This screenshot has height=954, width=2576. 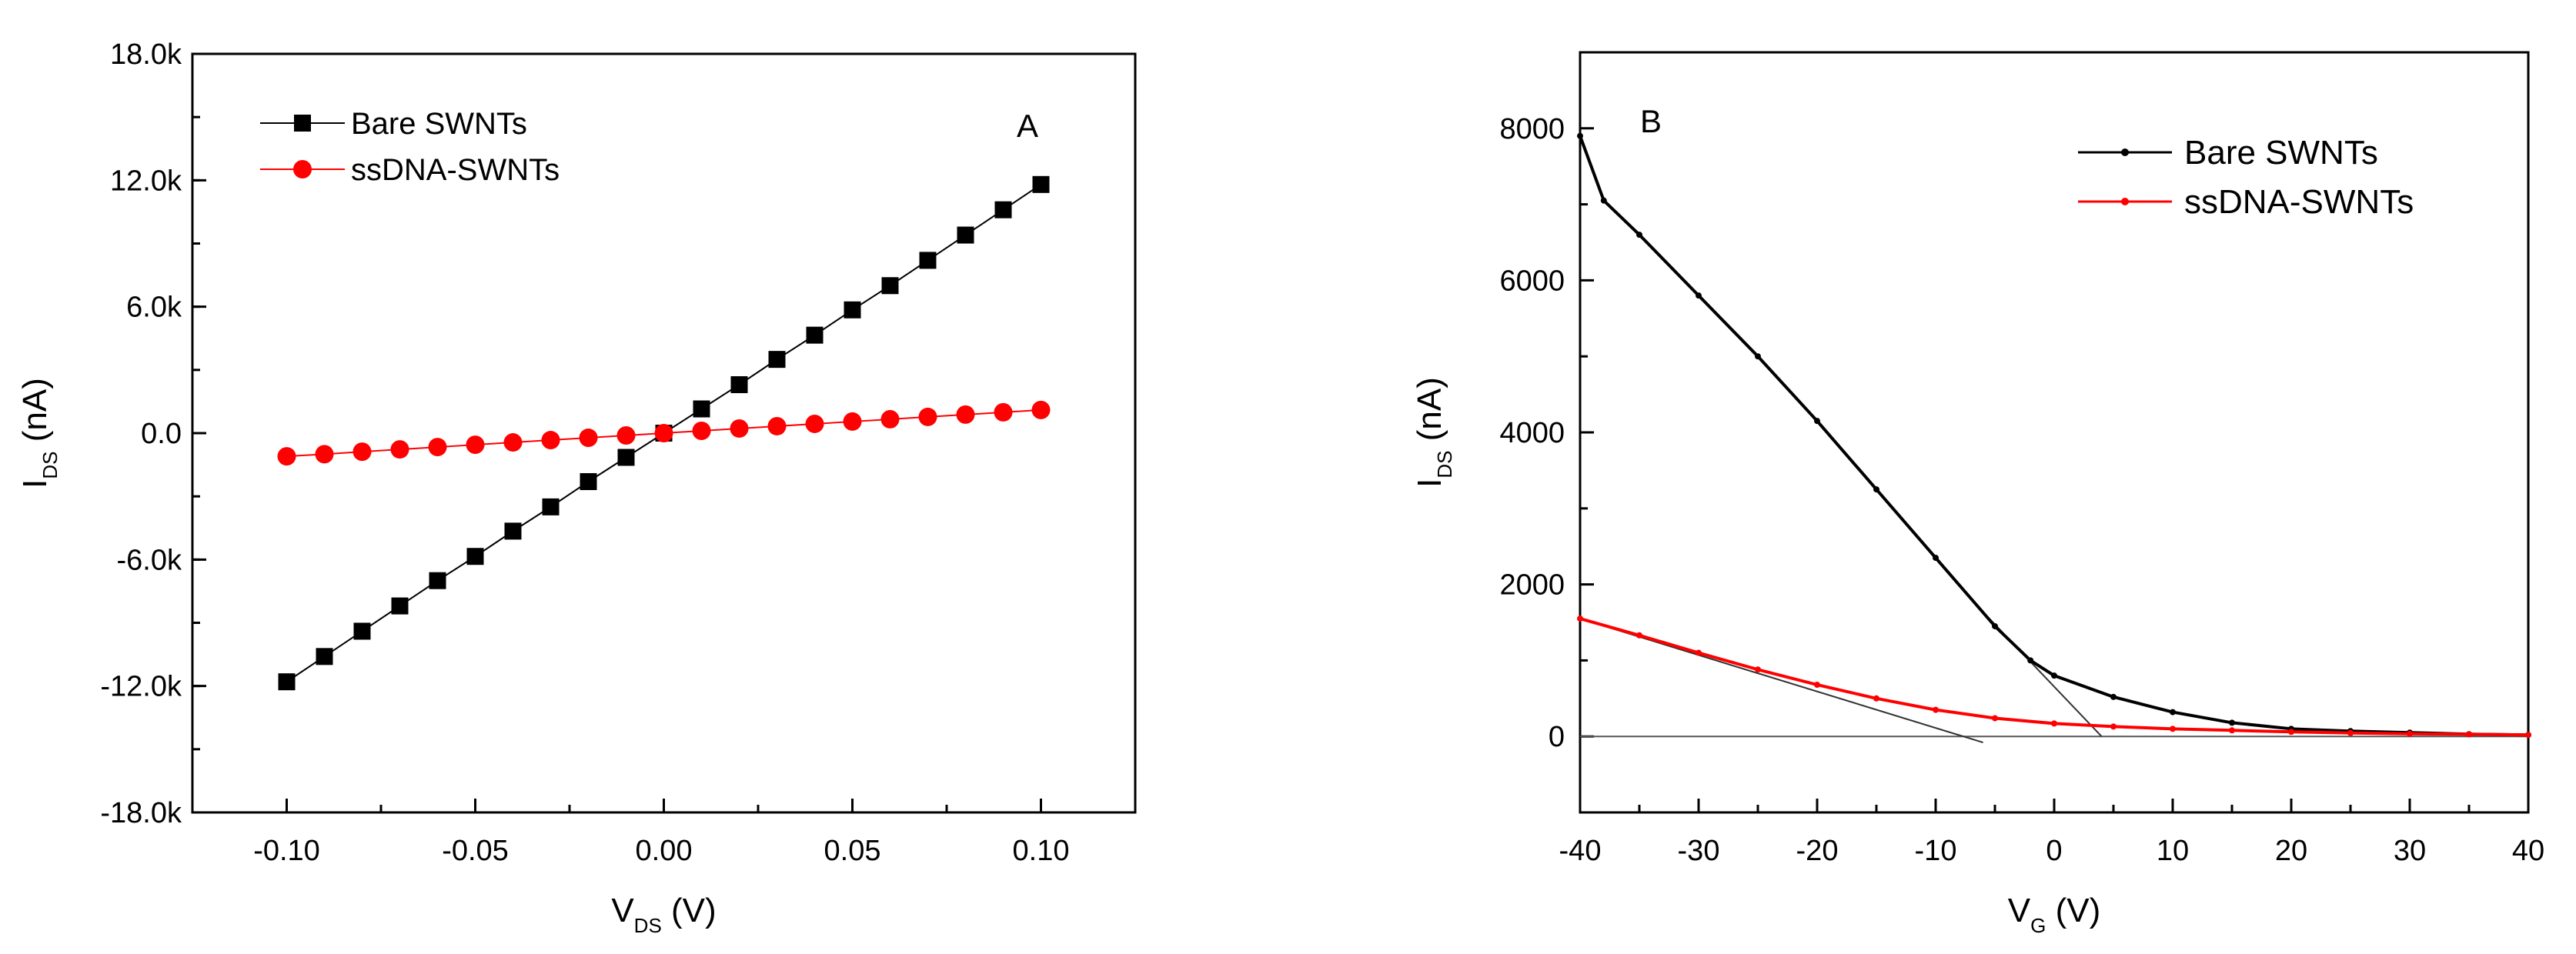 I want to click on y-axis-label-a-unit: (nA), so click(x=35, y=415).